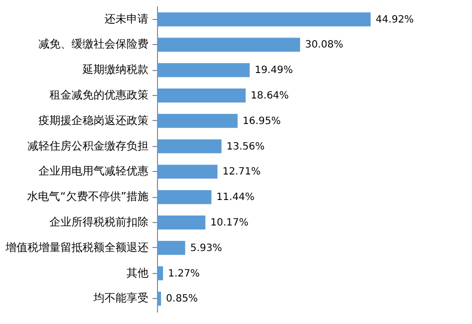 The height and width of the screenshot is (324, 472). Describe the element at coordinates (120, 298) in the screenshot. I see `y-tick-label: 均不能享受` at that location.